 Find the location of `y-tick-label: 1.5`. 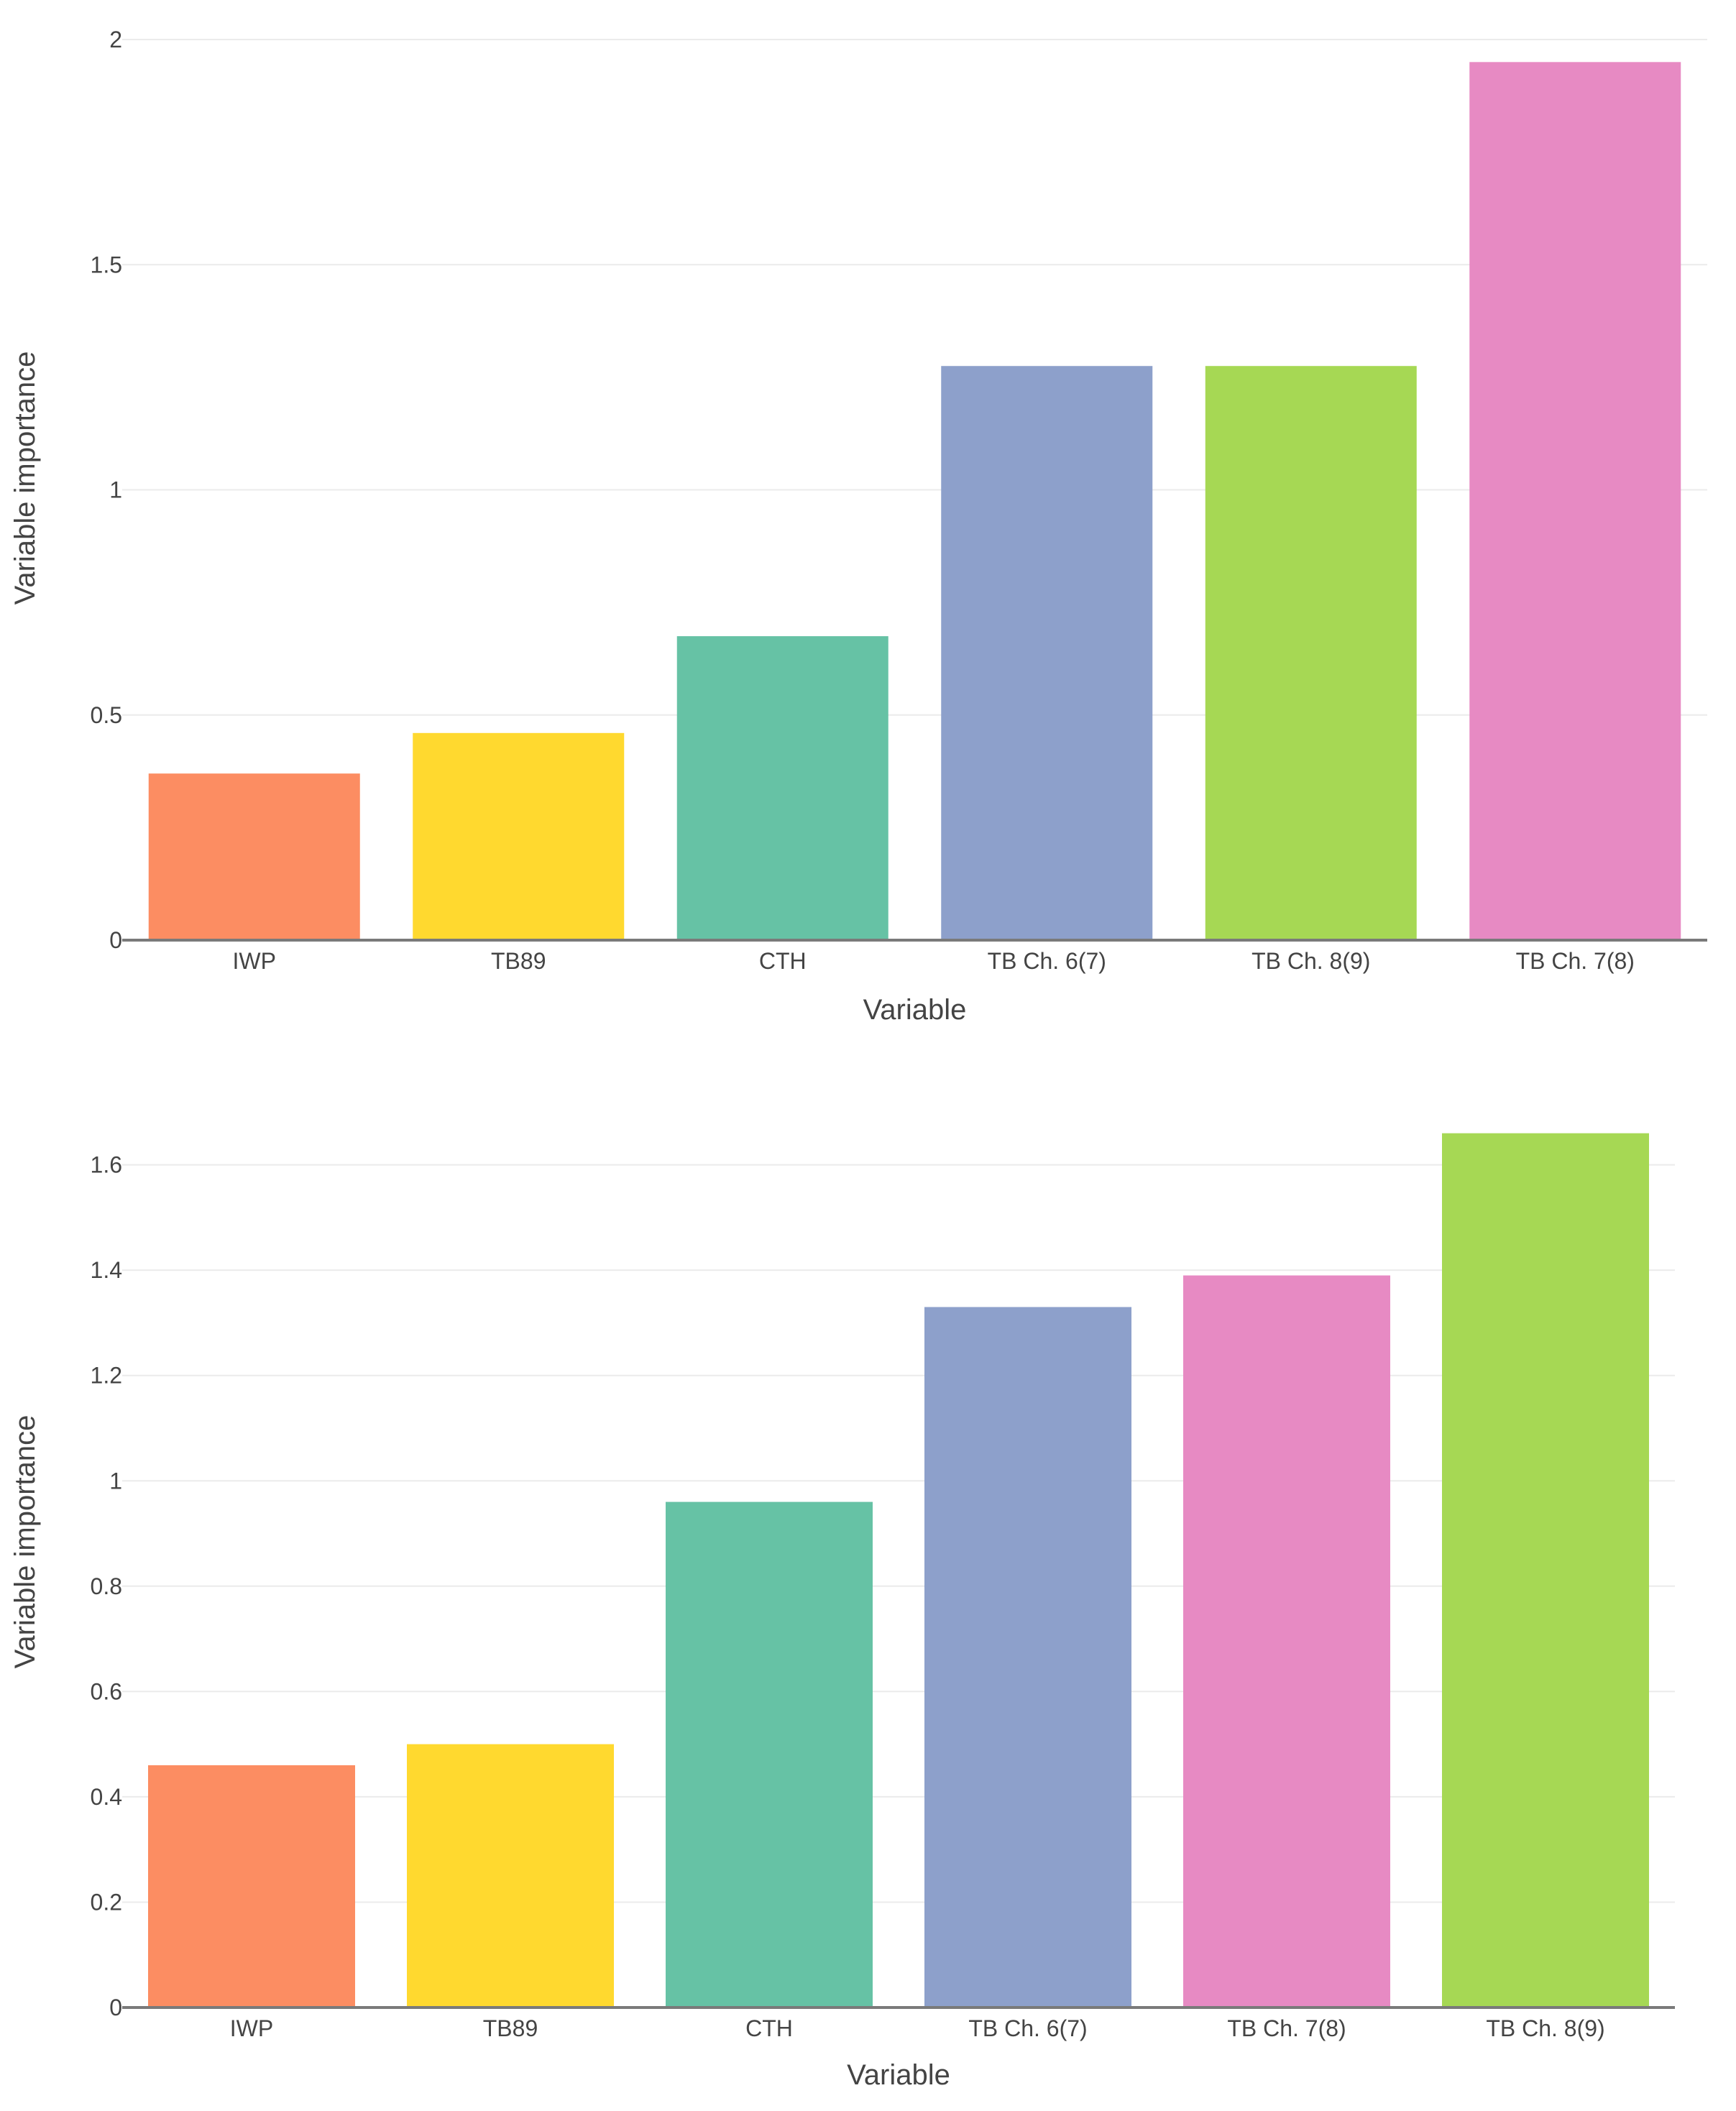

y-tick-label: 1.5 is located at coordinates (106, 264).